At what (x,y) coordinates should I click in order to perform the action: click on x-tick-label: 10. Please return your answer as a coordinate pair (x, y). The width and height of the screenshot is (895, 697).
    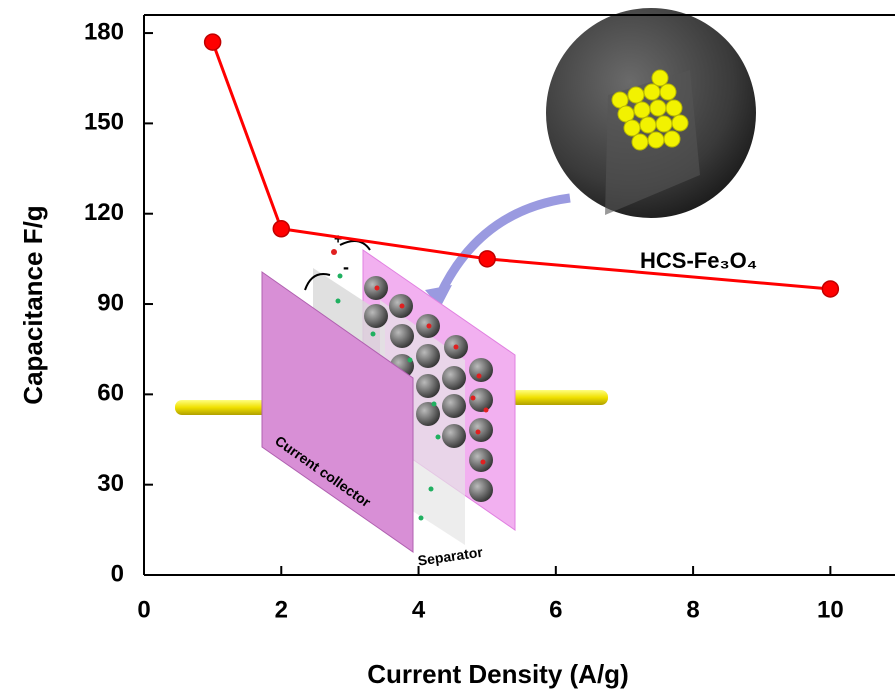
    Looking at the image, I should click on (830, 609).